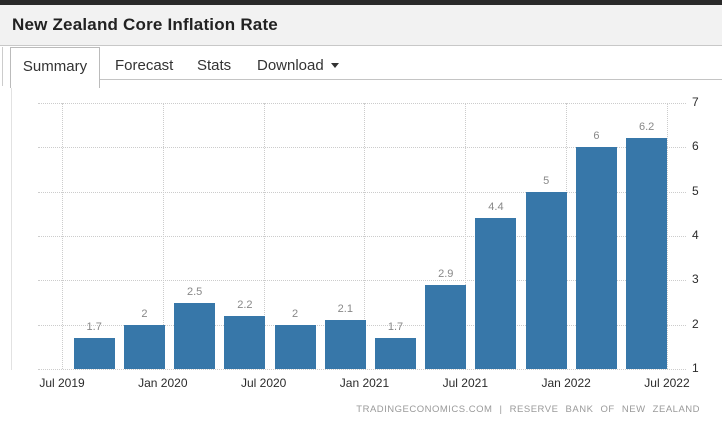 The image size is (722, 423). What do you see at coordinates (364, 383) in the screenshot?
I see `x-axis-tick-label: Jan 2021` at bounding box center [364, 383].